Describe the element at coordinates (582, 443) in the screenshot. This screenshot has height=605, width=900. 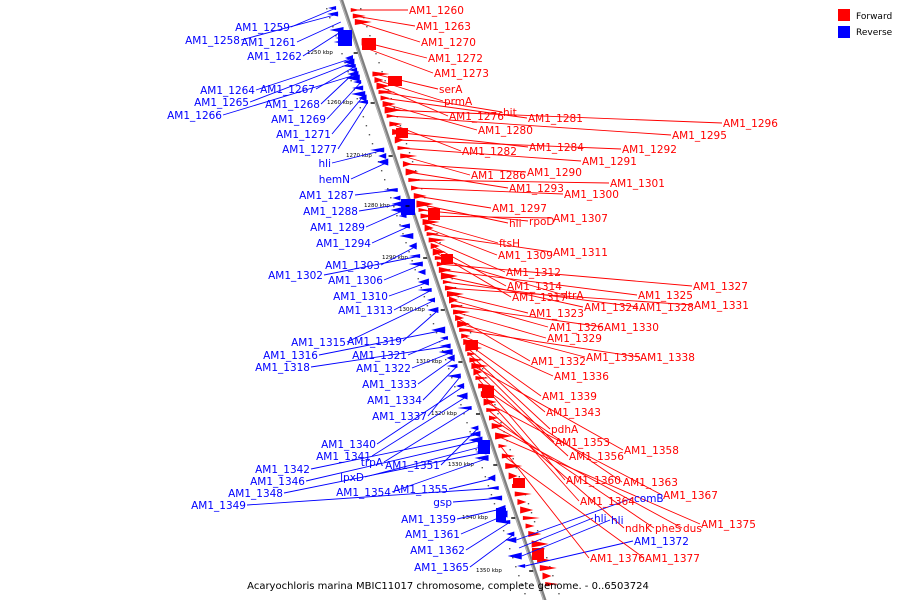
I see `forward-gene-label: AM1_1353` at that location.